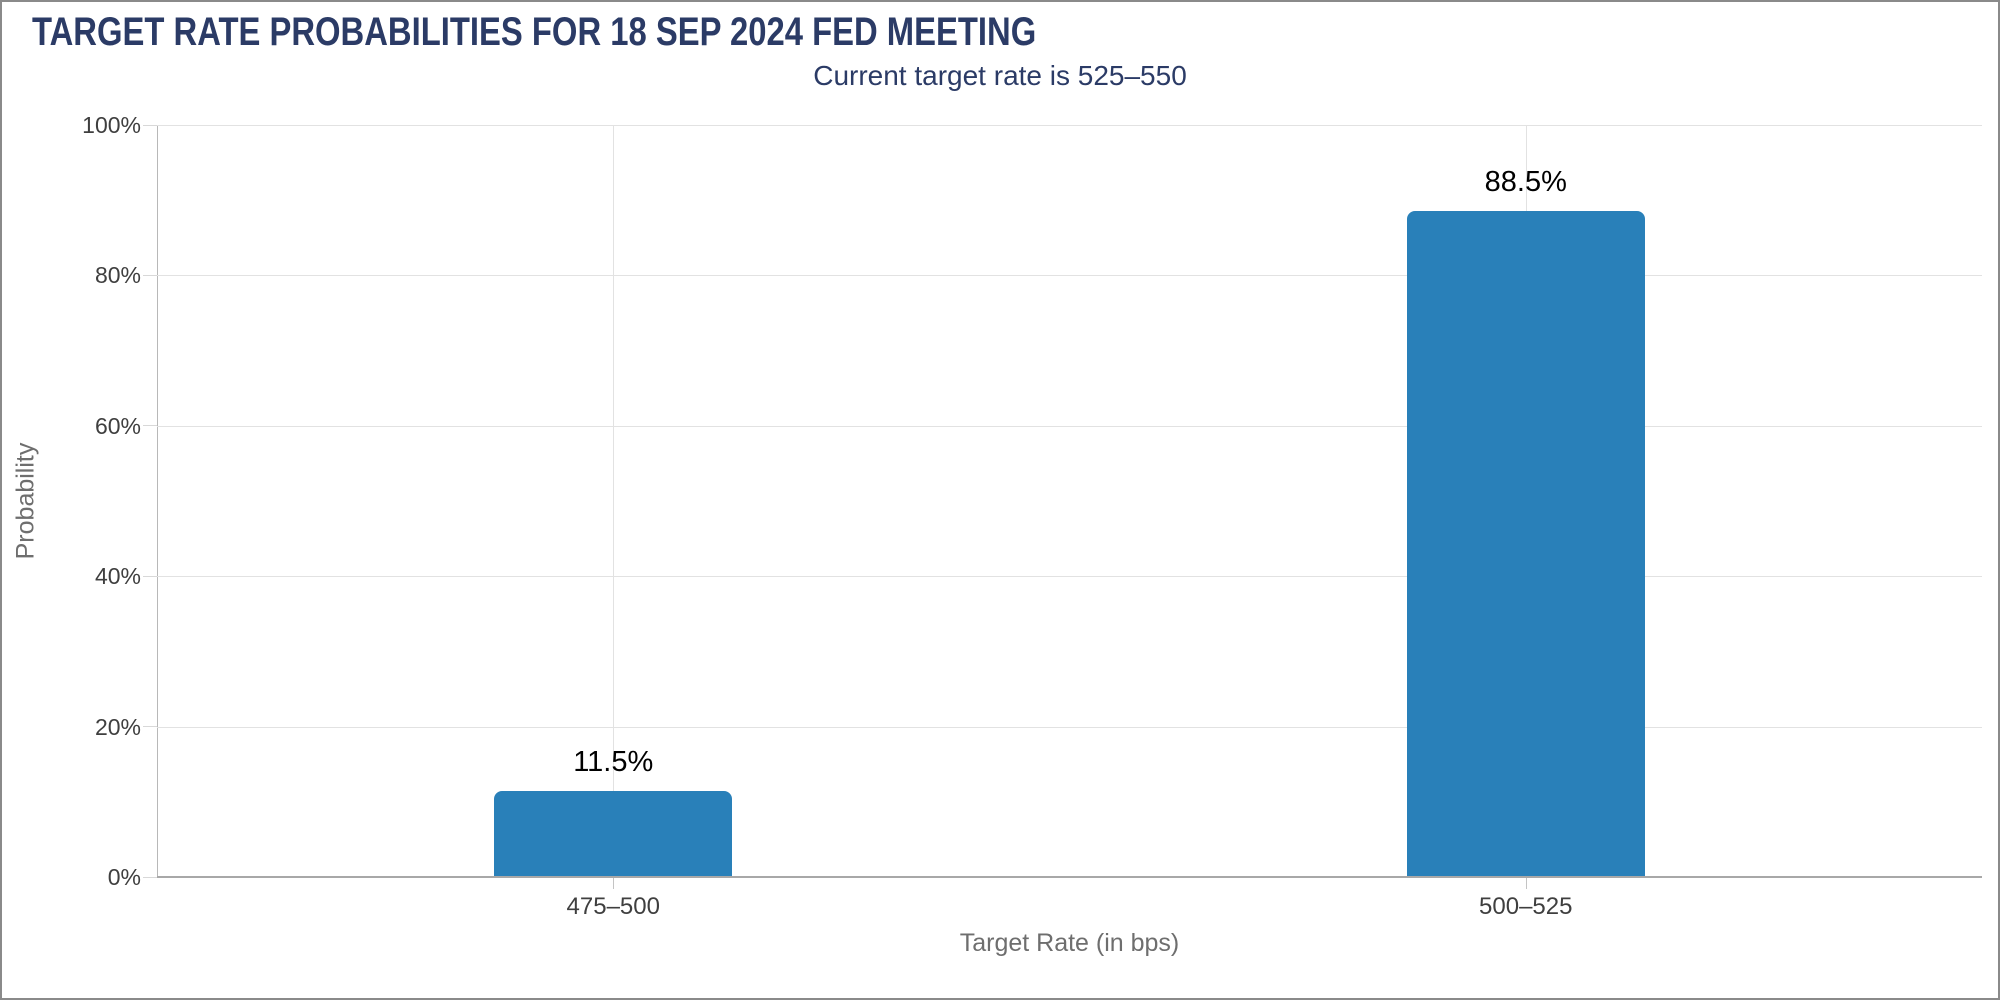 This screenshot has height=1000, width=2000. What do you see at coordinates (613, 906) in the screenshot?
I see `x-tick-label-0: 475–500` at bounding box center [613, 906].